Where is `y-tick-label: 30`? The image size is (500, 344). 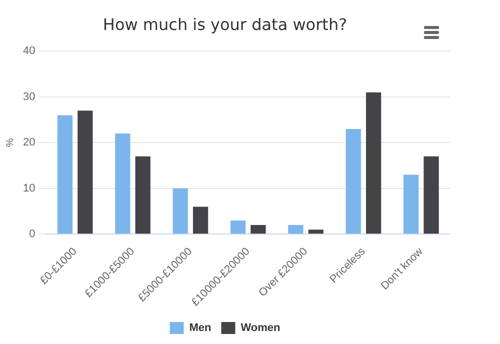 y-tick-label: 30 is located at coordinates (29, 96).